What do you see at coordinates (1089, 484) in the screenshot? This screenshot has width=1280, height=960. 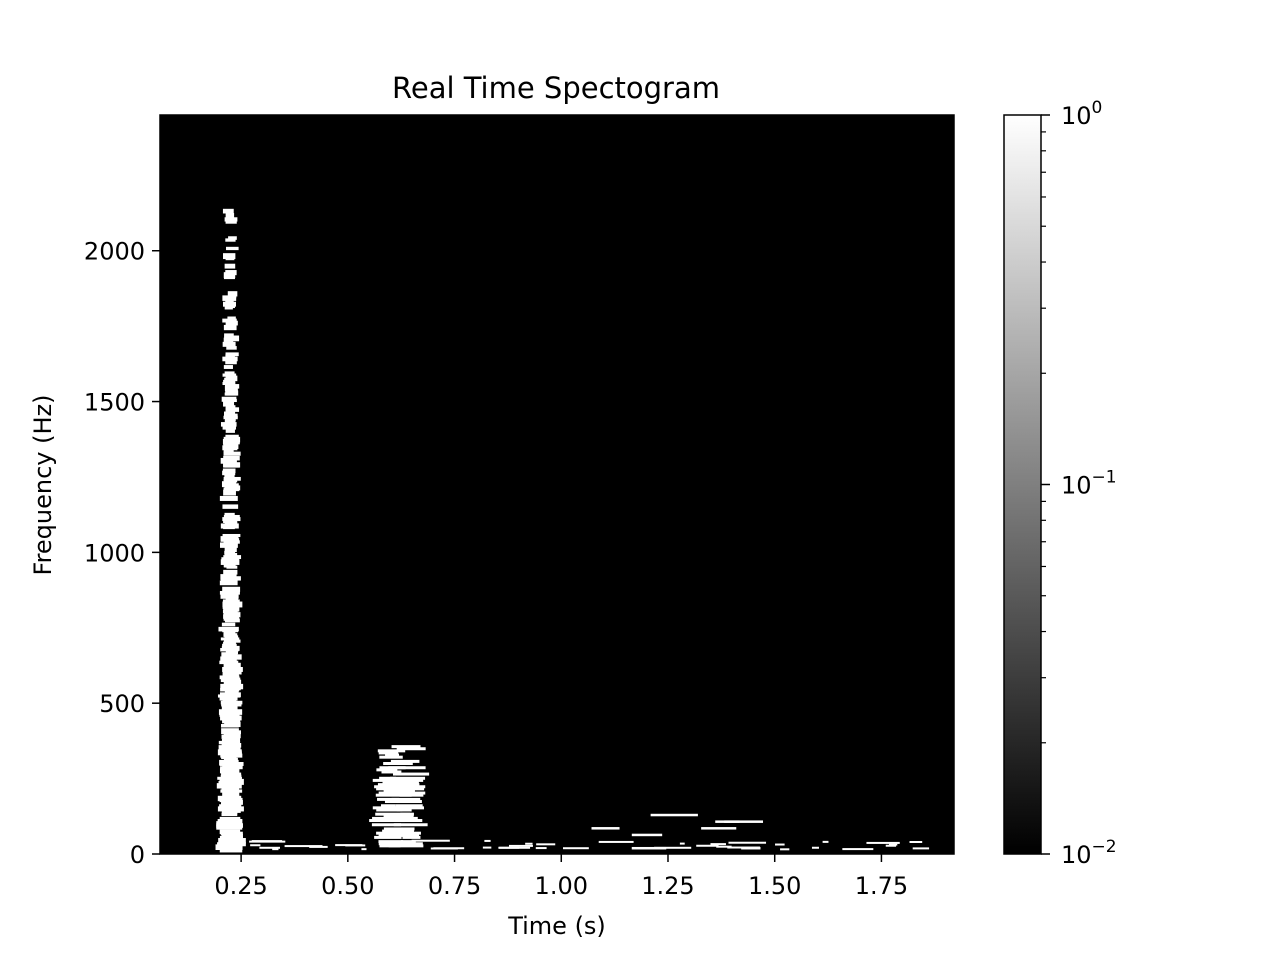 I see `colorbar-tick-label: 10−1` at bounding box center [1089, 484].